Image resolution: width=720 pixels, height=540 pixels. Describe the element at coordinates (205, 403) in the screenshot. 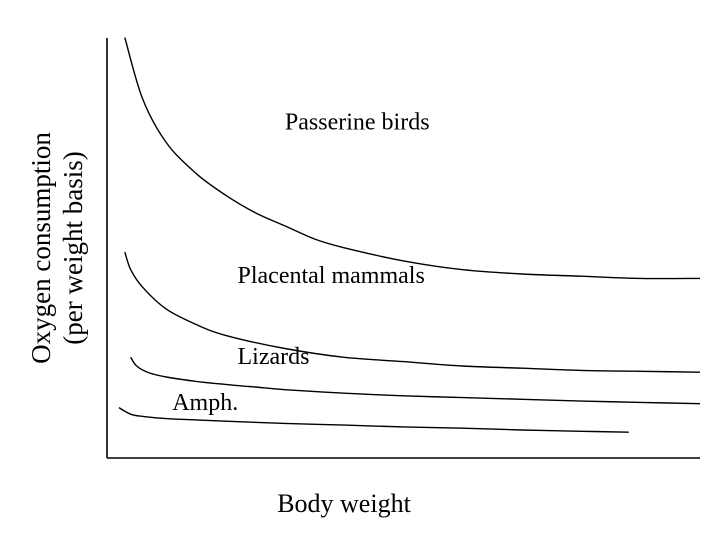

I see `curve-label-amph: Amph.` at that location.